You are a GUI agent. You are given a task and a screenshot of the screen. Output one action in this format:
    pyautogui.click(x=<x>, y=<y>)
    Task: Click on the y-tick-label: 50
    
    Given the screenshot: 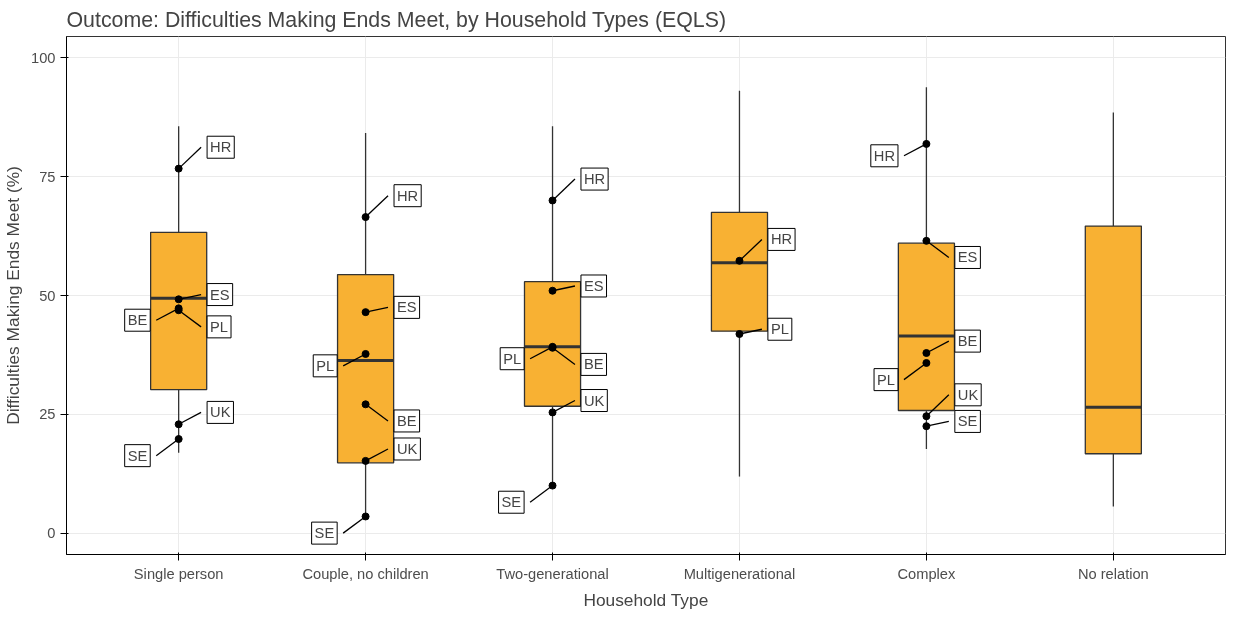 What is the action you would take?
    pyautogui.click(x=47, y=295)
    